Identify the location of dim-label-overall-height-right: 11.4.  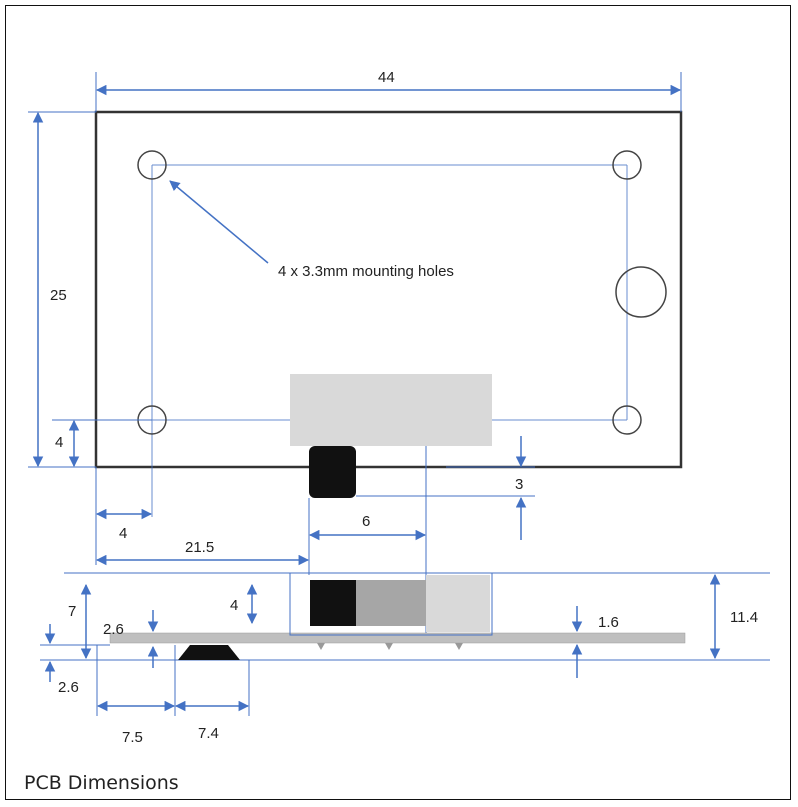
(744, 617).